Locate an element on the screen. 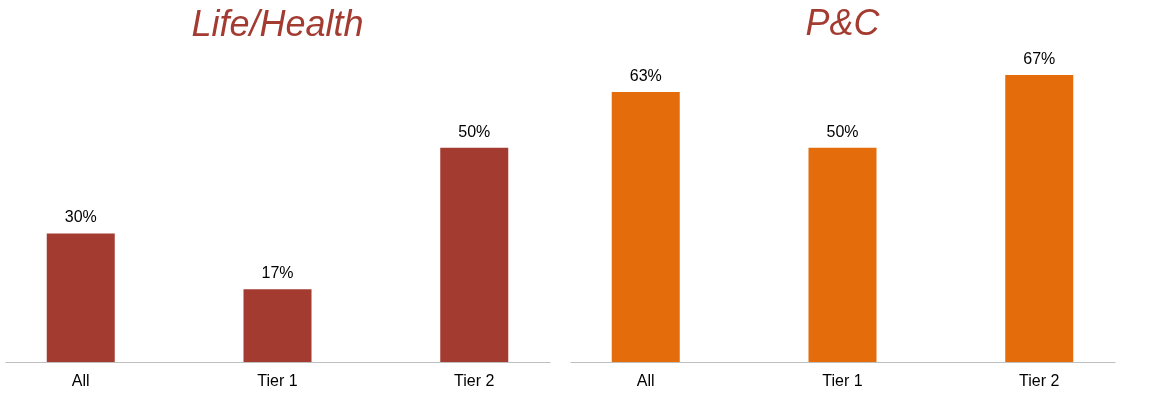 This screenshot has width=1173, height=411. data-label: 30% is located at coordinates (80, 217).